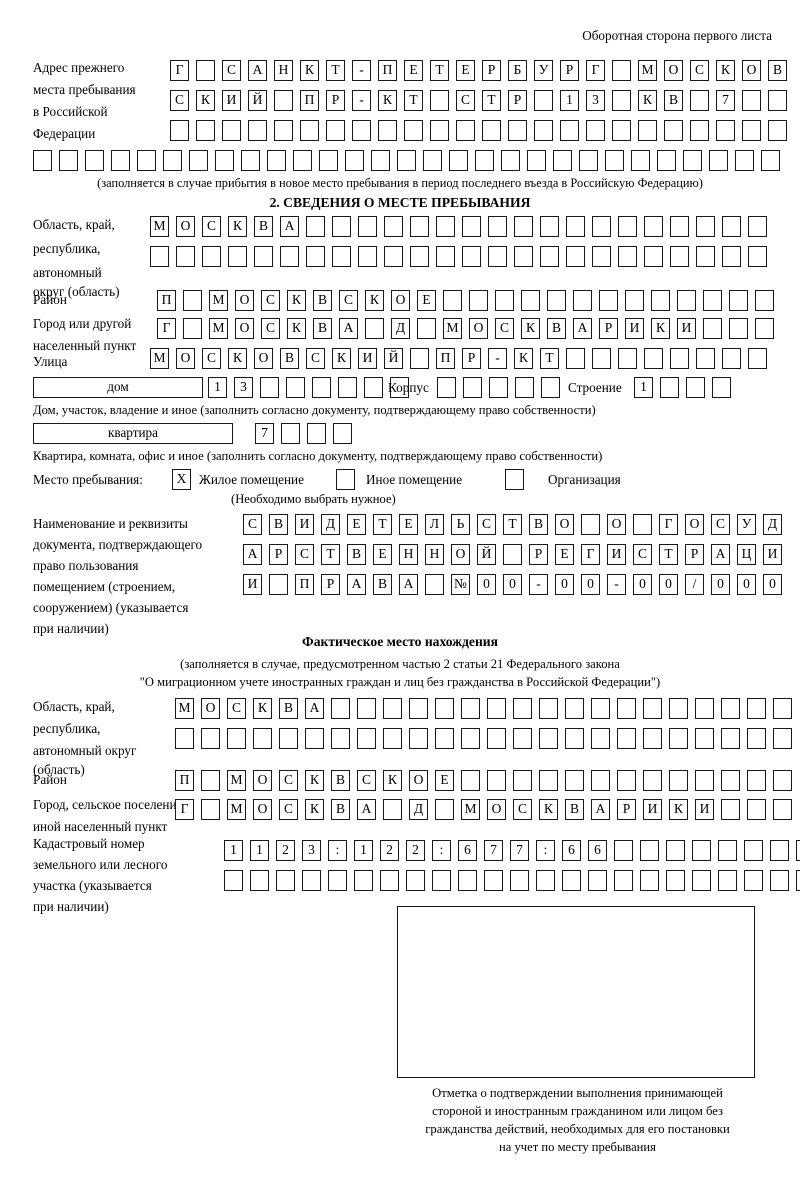 The image size is (800, 1180). What do you see at coordinates (363, 850) in the screenshot?
I see `cadastral-row-1-cell-6: 1` at bounding box center [363, 850].